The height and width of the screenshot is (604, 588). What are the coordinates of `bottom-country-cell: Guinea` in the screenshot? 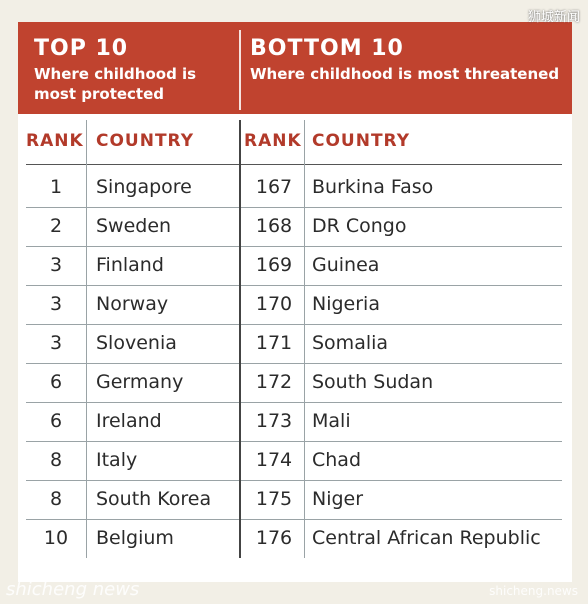 It's located at (346, 265).